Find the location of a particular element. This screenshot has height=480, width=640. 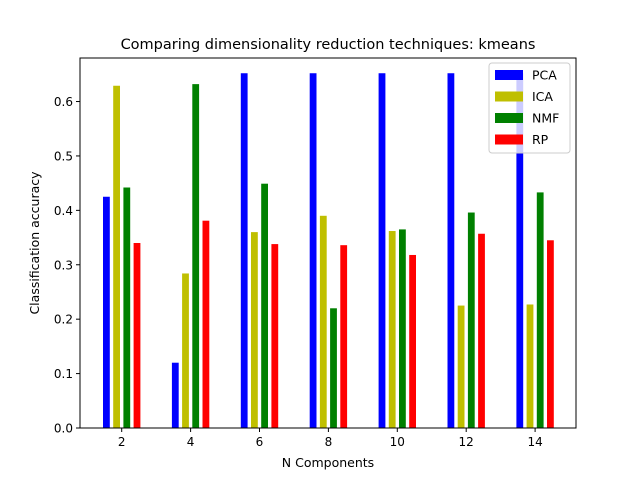

legend-label-rp: RP is located at coordinates (540, 139).